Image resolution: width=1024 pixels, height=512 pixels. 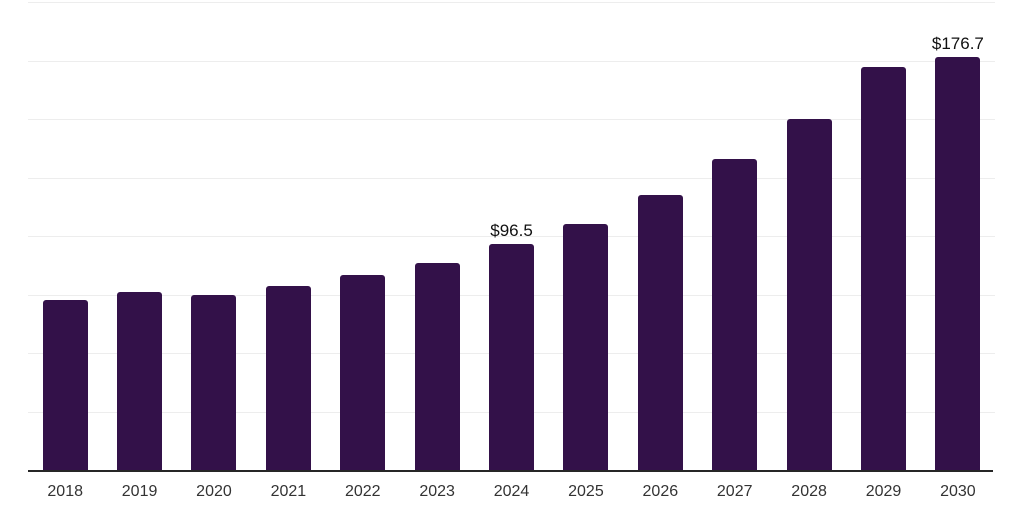 What do you see at coordinates (883, 268) in the screenshot?
I see `bar-2029` at bounding box center [883, 268].